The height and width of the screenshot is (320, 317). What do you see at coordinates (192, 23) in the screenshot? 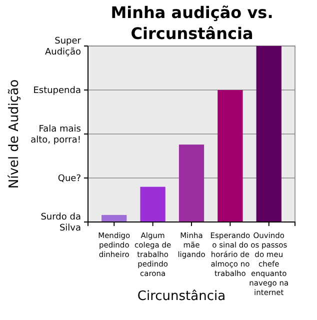
I see `chart-title: Minha audição vs. Circunstância` at bounding box center [192, 23].